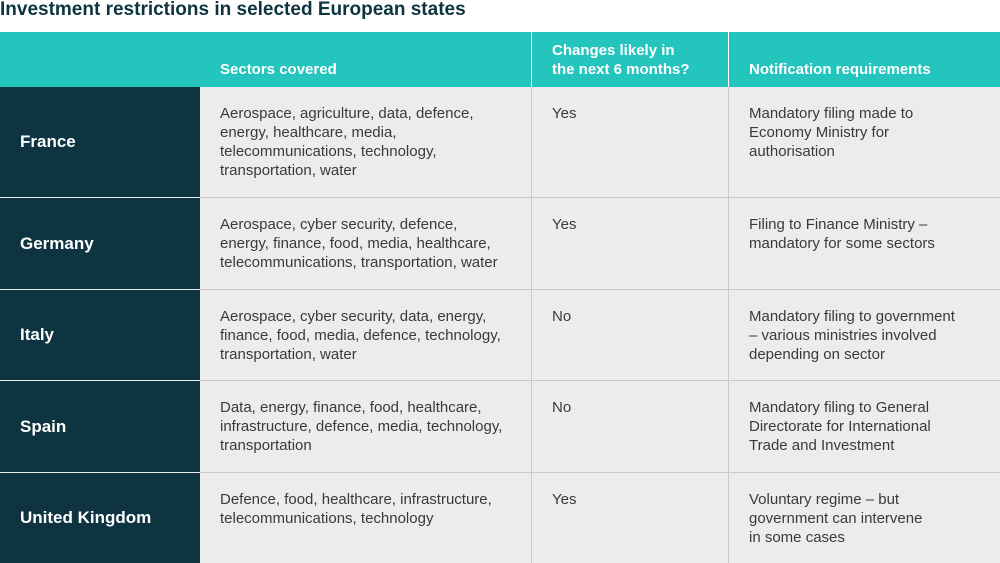 The image size is (1000, 563). Describe the element at coordinates (831, 113) in the screenshot. I see `notification-line: Mandatory filing made to` at that location.